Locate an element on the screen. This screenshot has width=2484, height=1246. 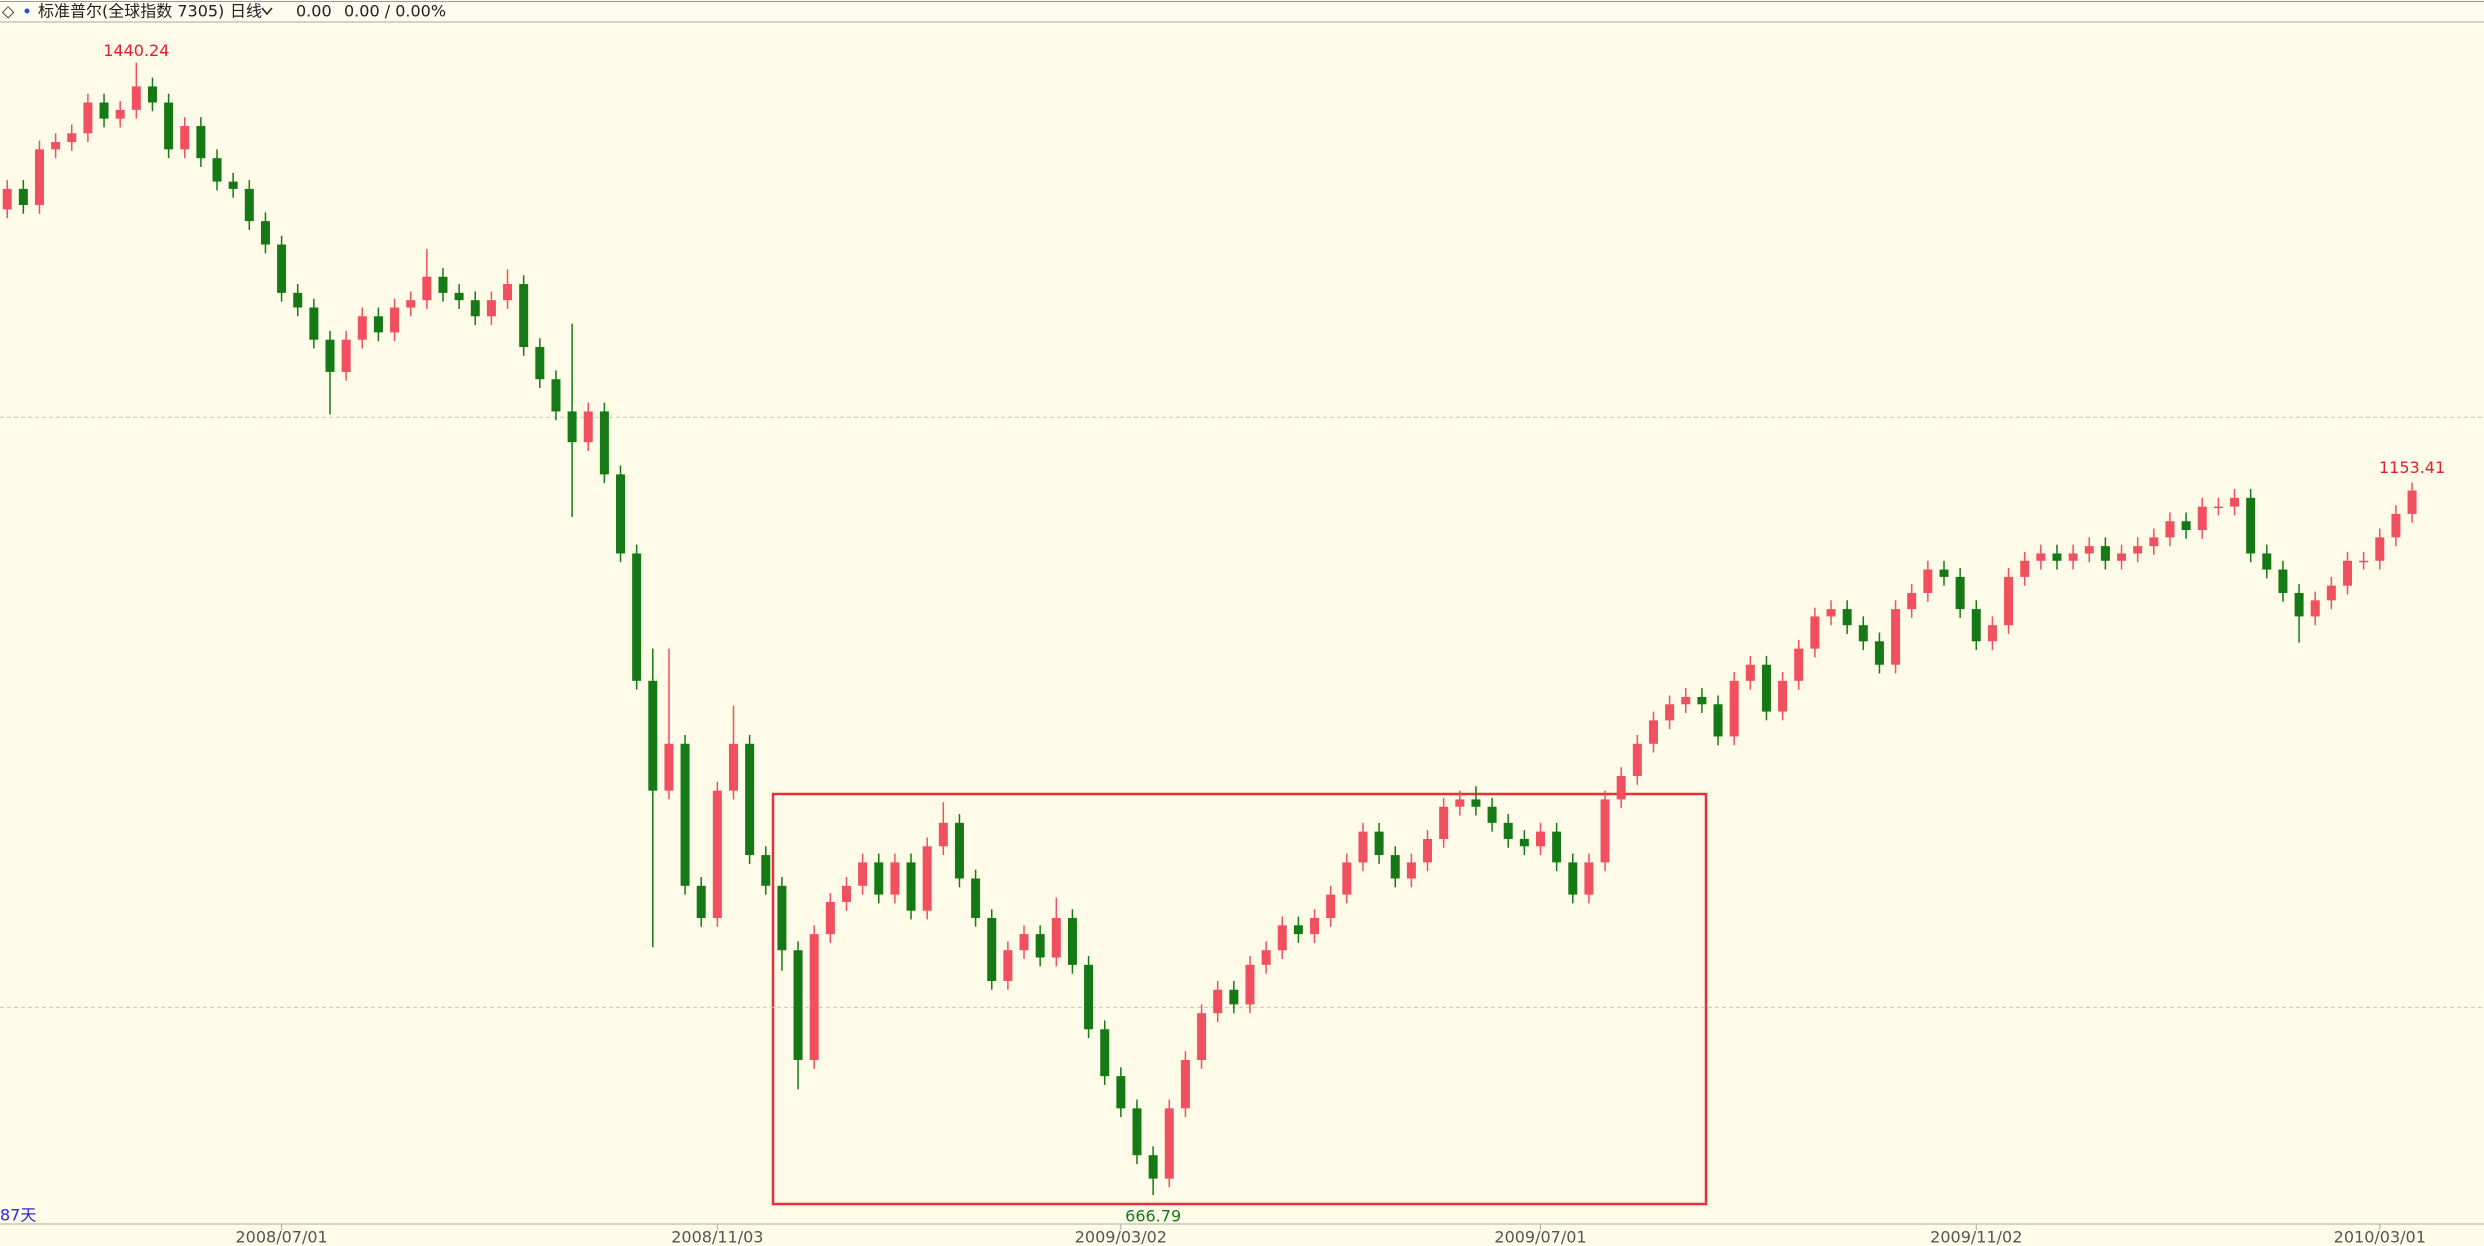
max-label: 1440.24 is located at coordinates (136, 50).